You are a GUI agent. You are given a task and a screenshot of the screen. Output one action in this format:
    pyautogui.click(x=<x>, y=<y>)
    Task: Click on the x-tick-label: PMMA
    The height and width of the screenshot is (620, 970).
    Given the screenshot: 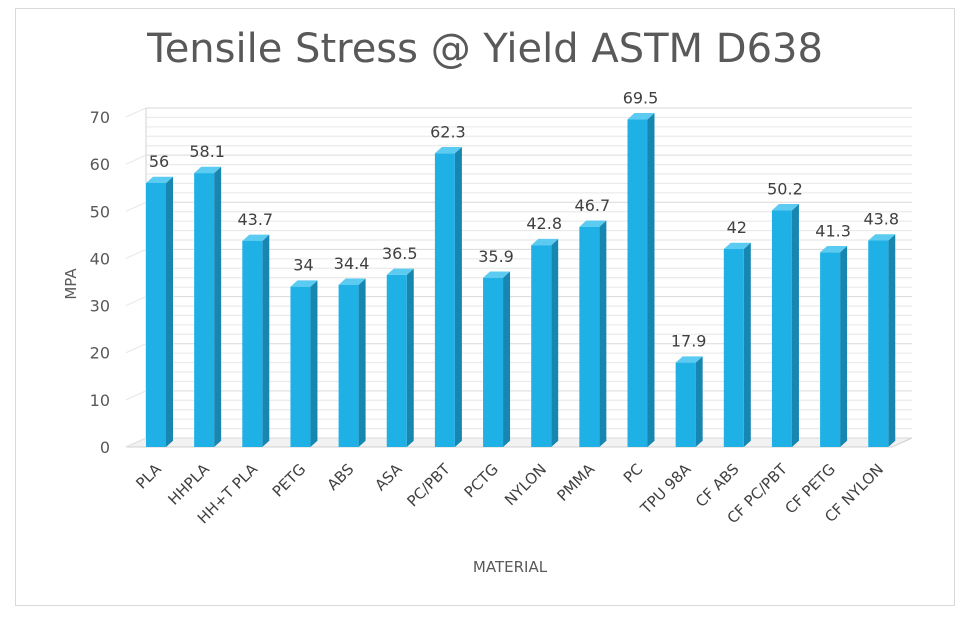 What is the action you would take?
    pyautogui.click(x=575, y=482)
    